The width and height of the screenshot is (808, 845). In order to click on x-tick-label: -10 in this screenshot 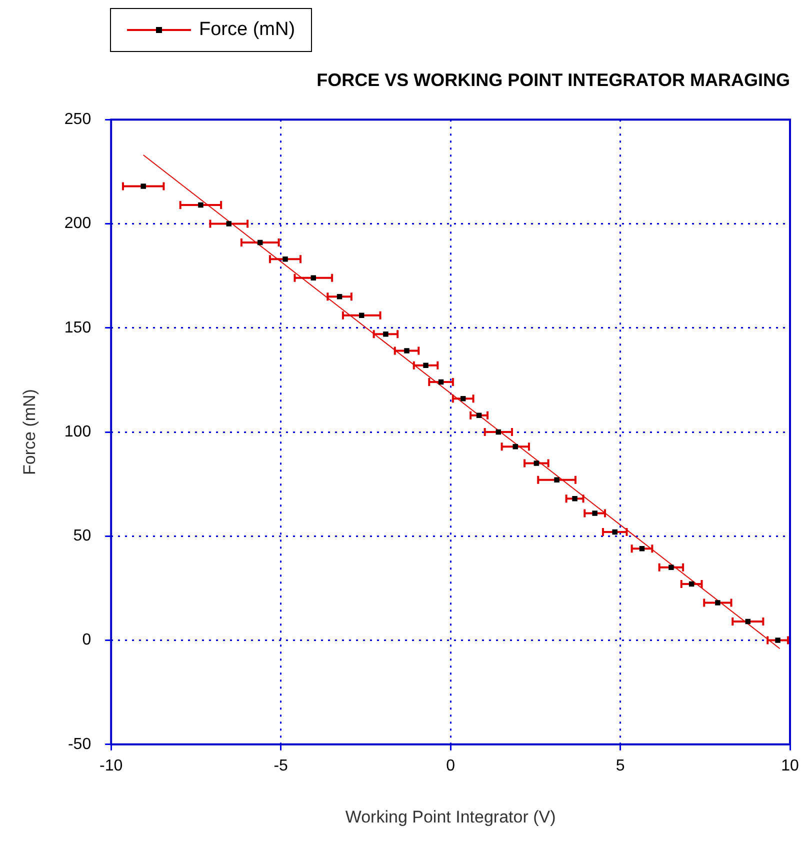, I will do `click(111, 765)`.